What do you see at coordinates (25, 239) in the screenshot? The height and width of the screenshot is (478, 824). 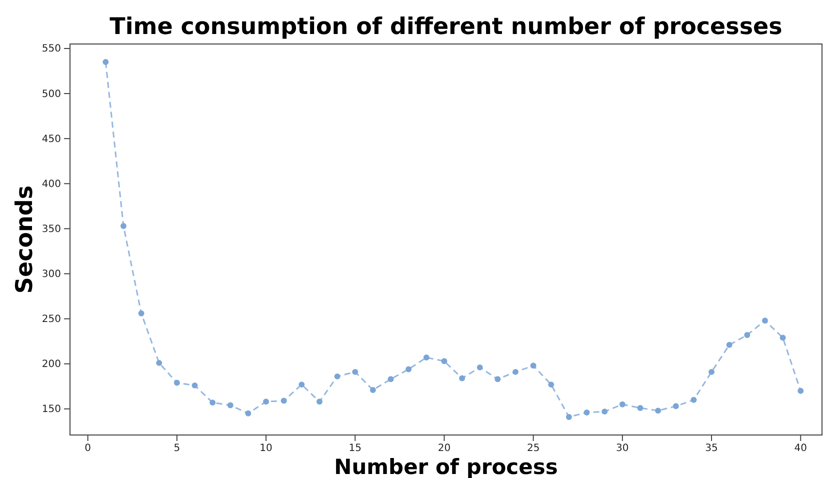 I see `y-axis-title: Seconds` at bounding box center [25, 239].